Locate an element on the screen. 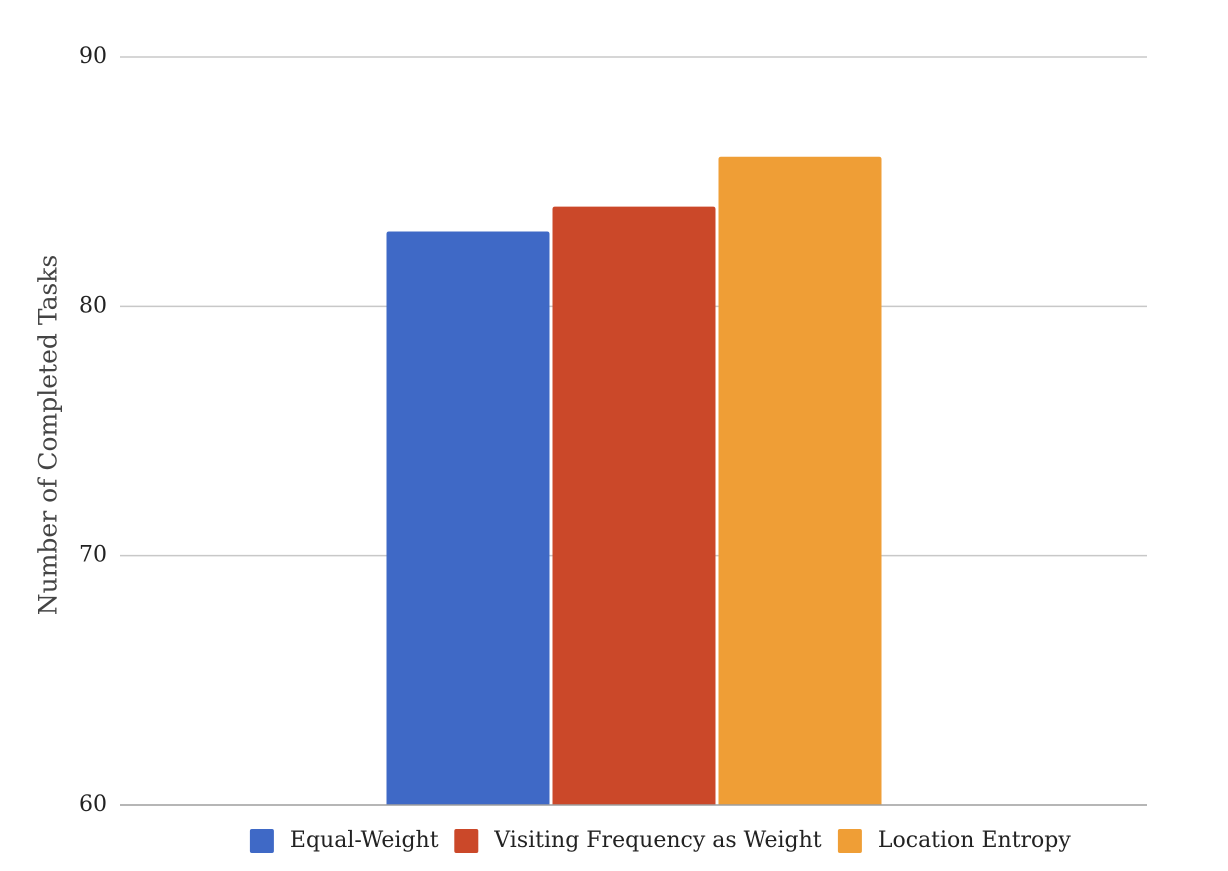  y-tick-label: 80 is located at coordinates (93, 305).